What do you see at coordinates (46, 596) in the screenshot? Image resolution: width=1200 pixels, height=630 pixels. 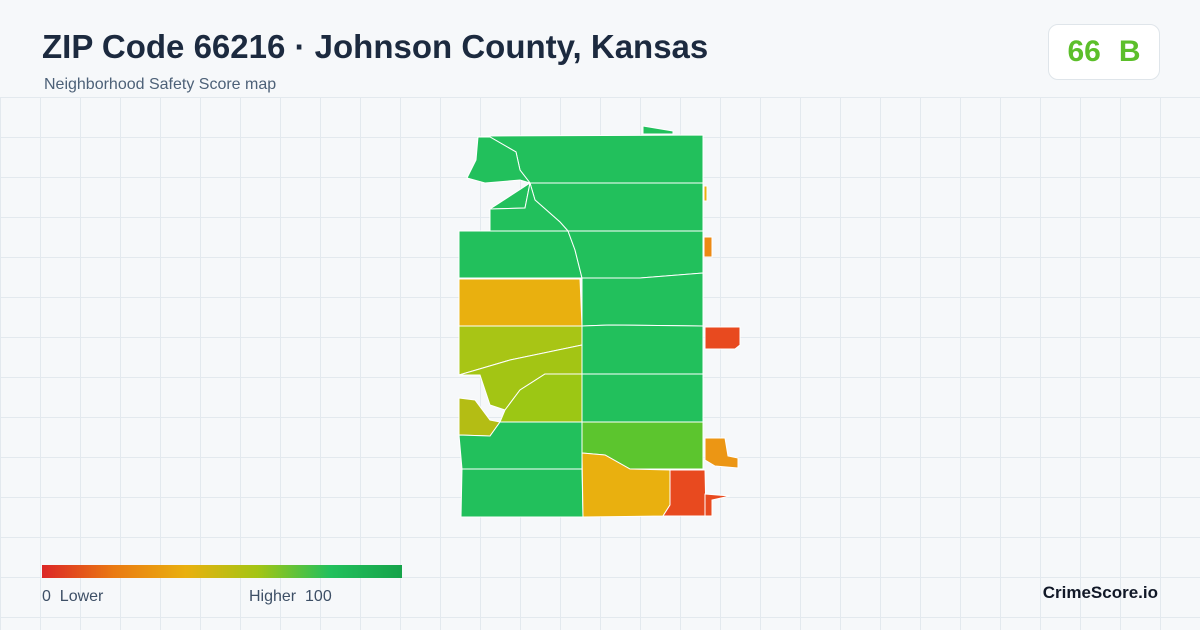 I see `legend-min-value: 0` at bounding box center [46, 596].